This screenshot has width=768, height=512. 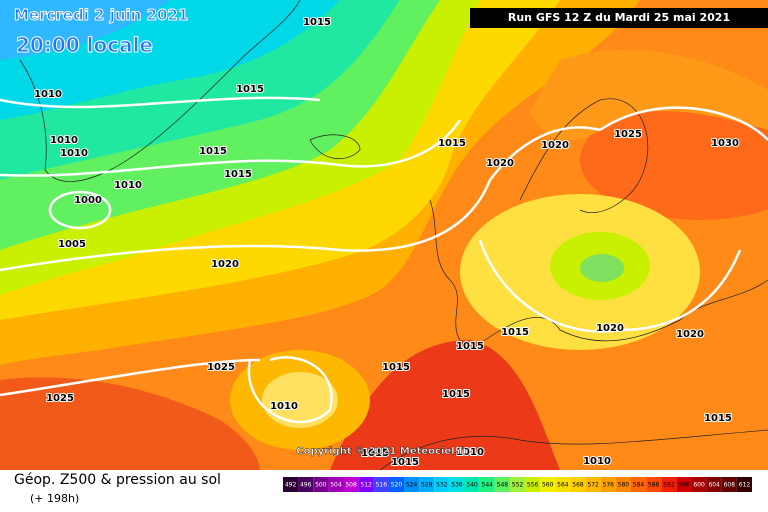 I want to click on legend-label: 528, so click(x=427, y=485).